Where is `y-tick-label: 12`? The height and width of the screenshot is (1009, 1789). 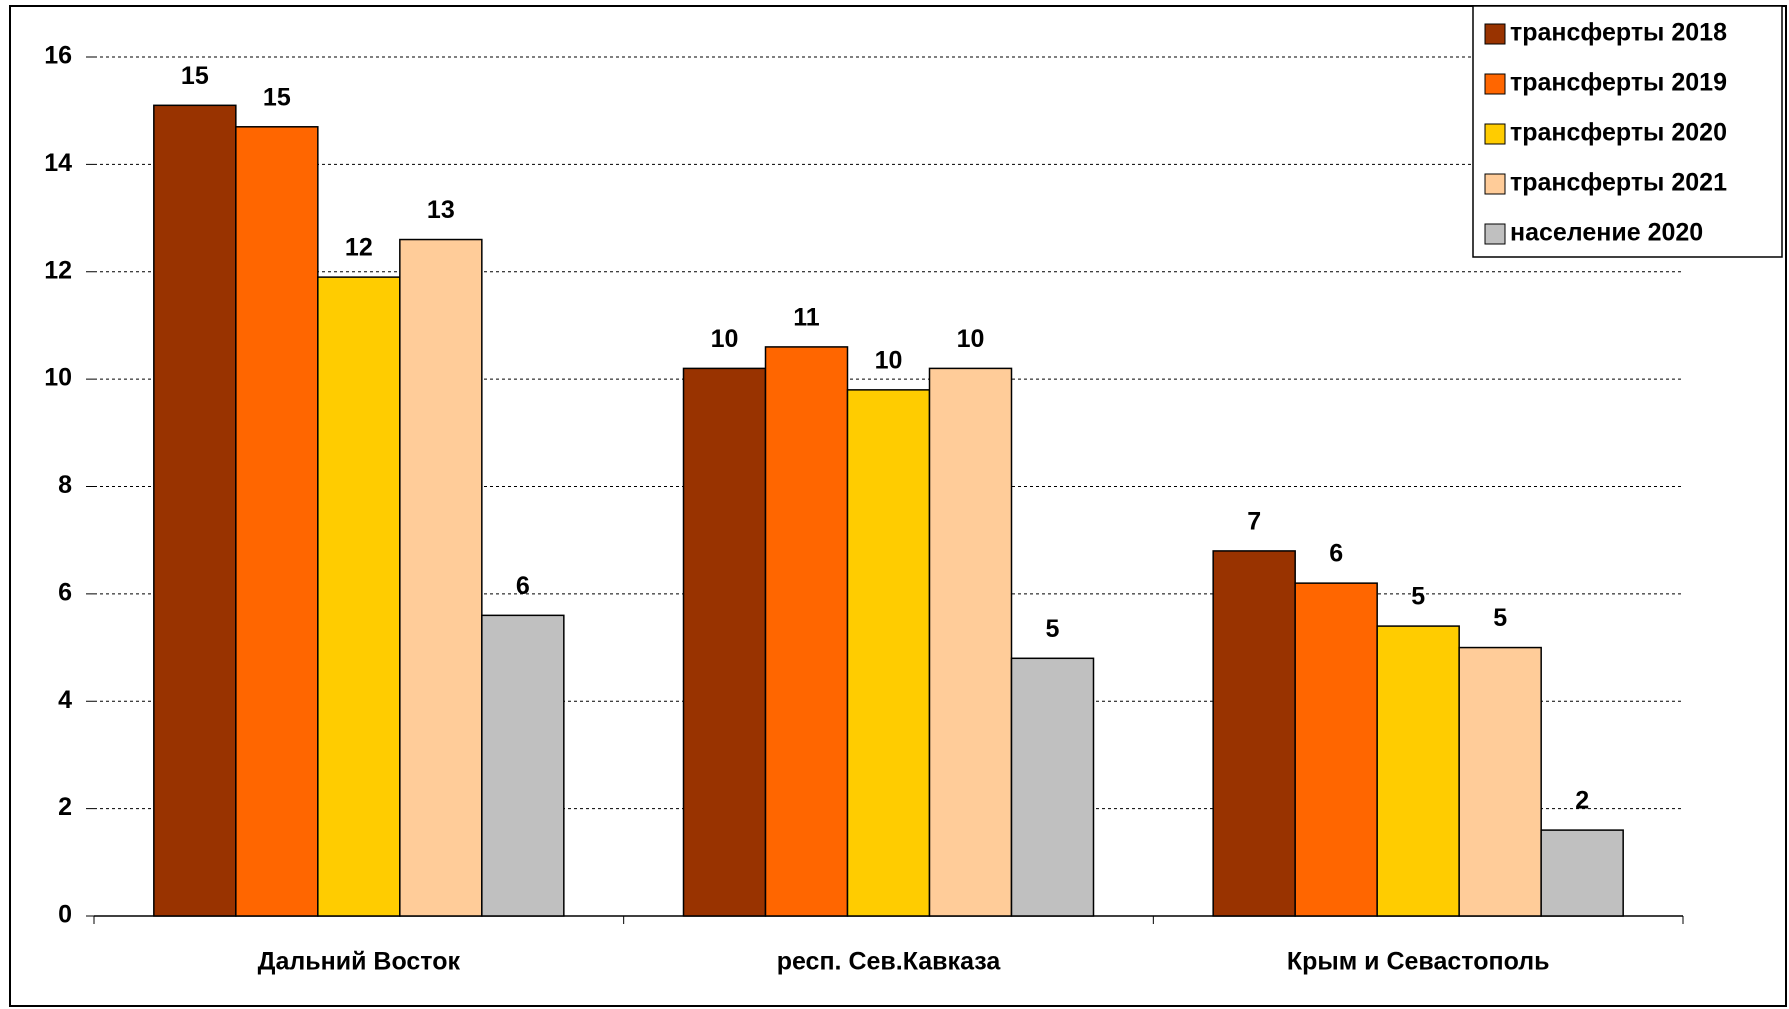
y-tick-label: 12 is located at coordinates (58, 270).